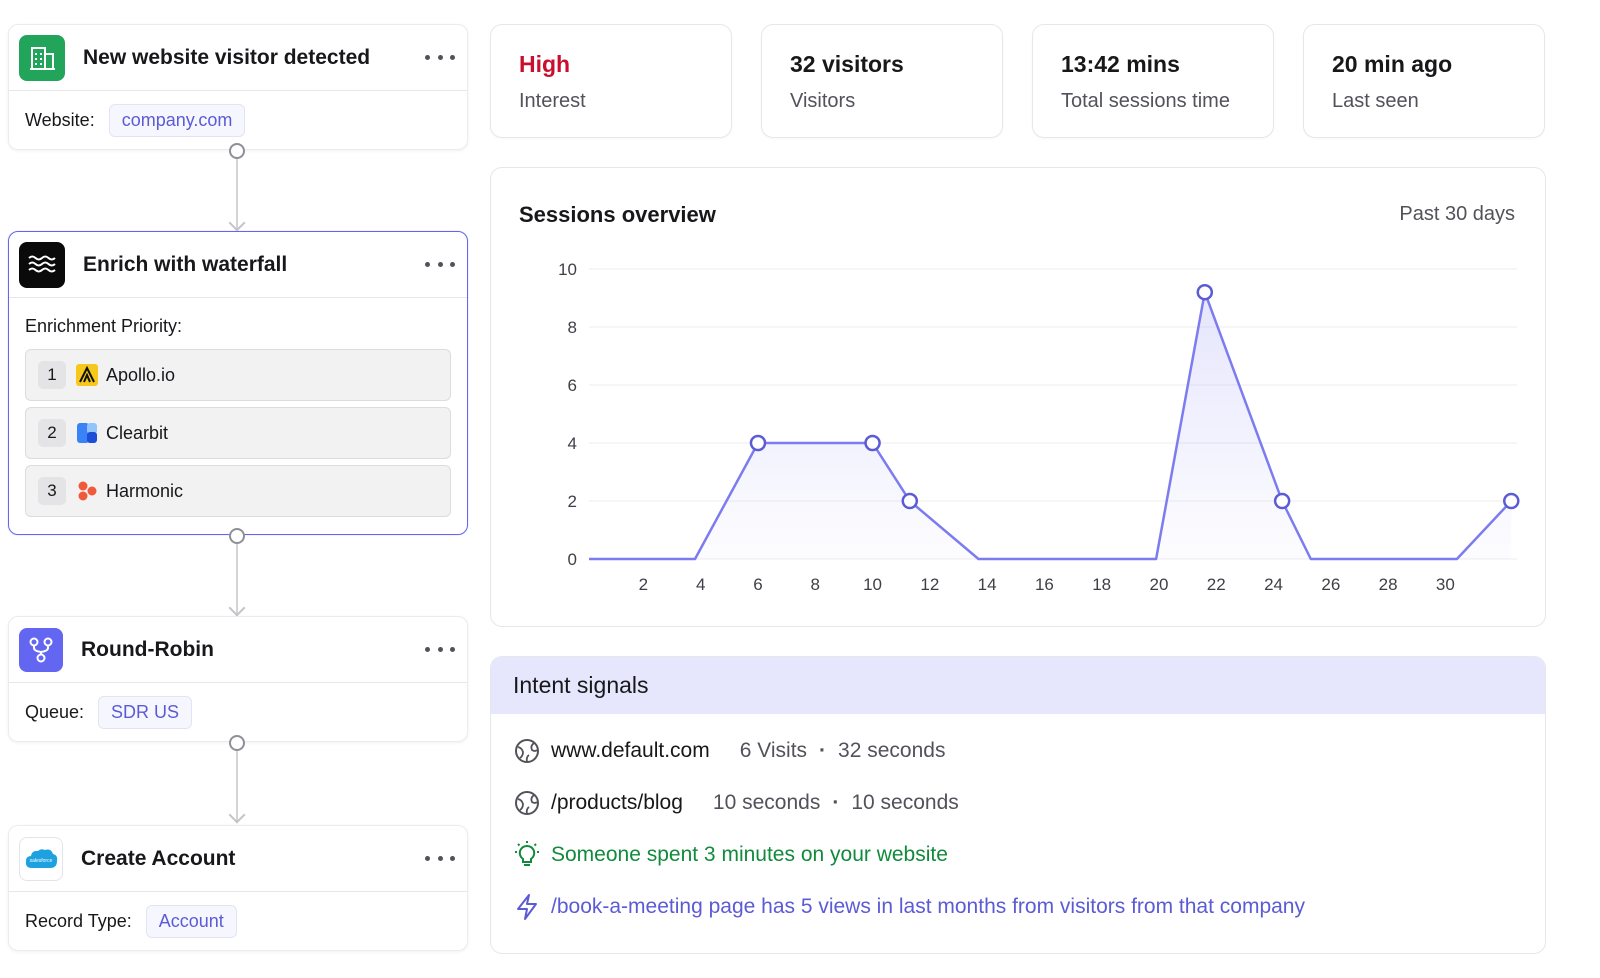 This screenshot has height=978, width=1600. What do you see at coordinates (892, 750) in the screenshot?
I see `signal-duration: 32 seconds` at bounding box center [892, 750].